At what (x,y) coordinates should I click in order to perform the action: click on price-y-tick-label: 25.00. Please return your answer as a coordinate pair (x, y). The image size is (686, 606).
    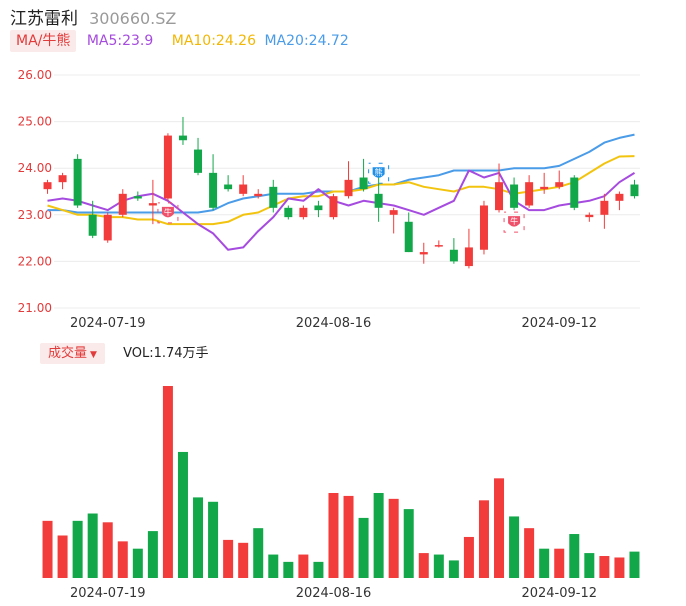
    Looking at the image, I should click on (35, 122).